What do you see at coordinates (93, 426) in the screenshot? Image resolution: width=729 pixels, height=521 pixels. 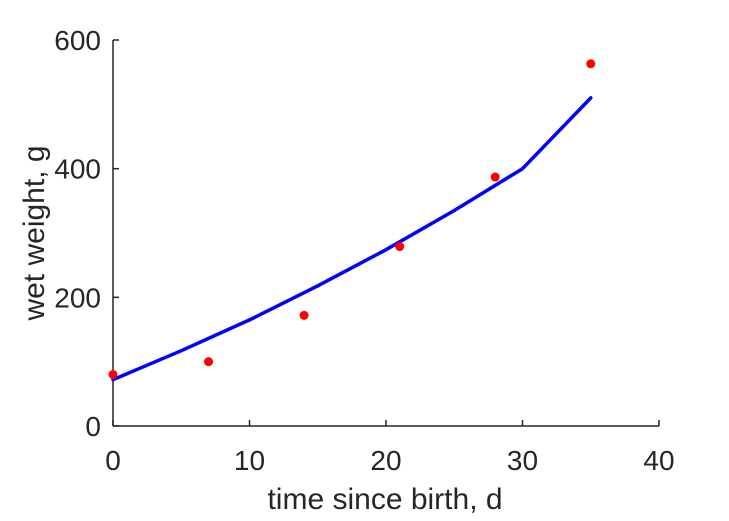 I see `y-tick-label: 0` at bounding box center [93, 426].